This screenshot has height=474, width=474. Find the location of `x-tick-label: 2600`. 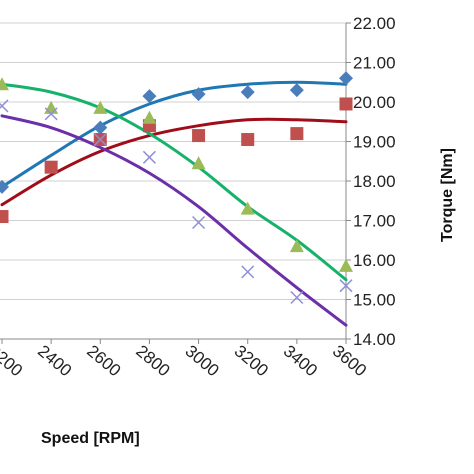

x-tick-label: 2600 is located at coordinates (103, 360).